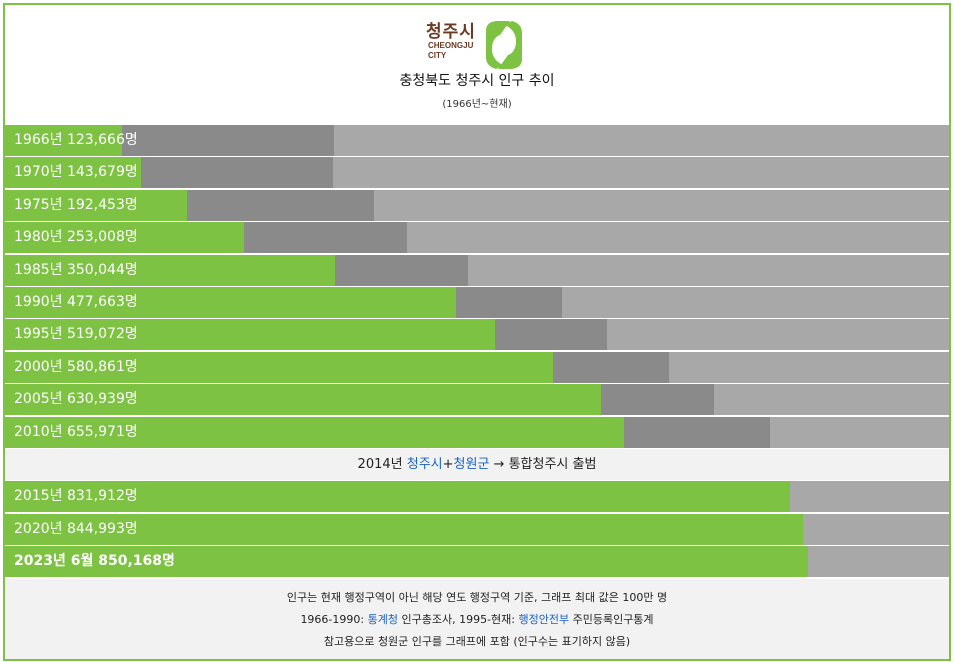 This screenshot has width=953, height=662. I want to click on bar-cheongju-1990, so click(230, 302).